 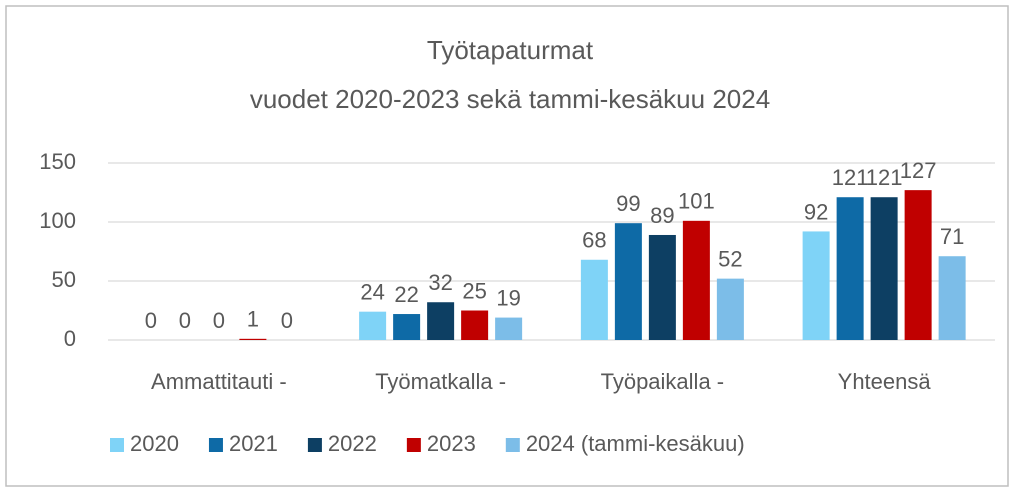 What do you see at coordinates (510, 50) in the screenshot?
I see `chart-title: Työtapaturmat` at bounding box center [510, 50].